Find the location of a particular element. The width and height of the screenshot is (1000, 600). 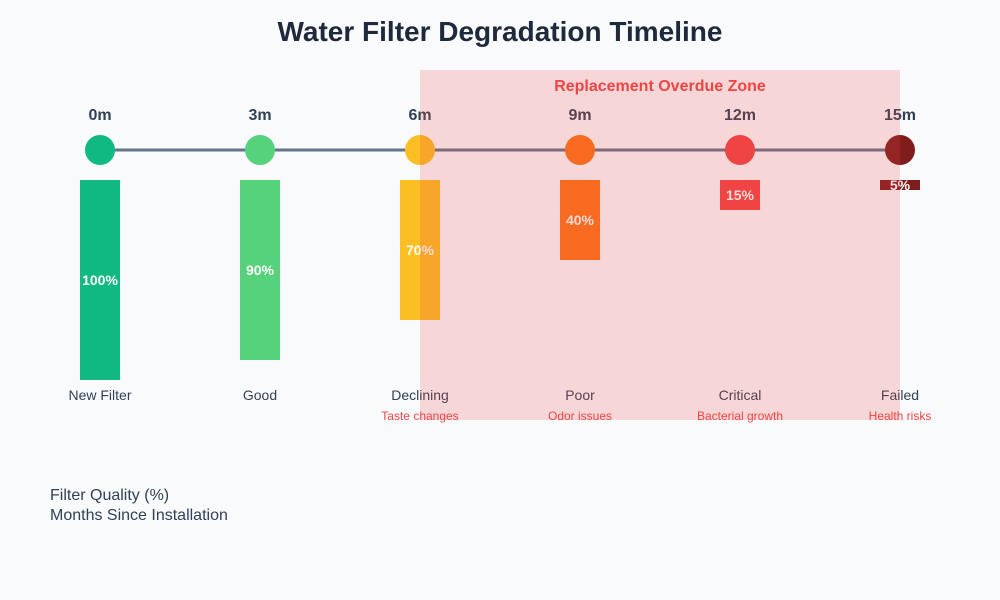

stage-label: Poor is located at coordinates (580, 395).